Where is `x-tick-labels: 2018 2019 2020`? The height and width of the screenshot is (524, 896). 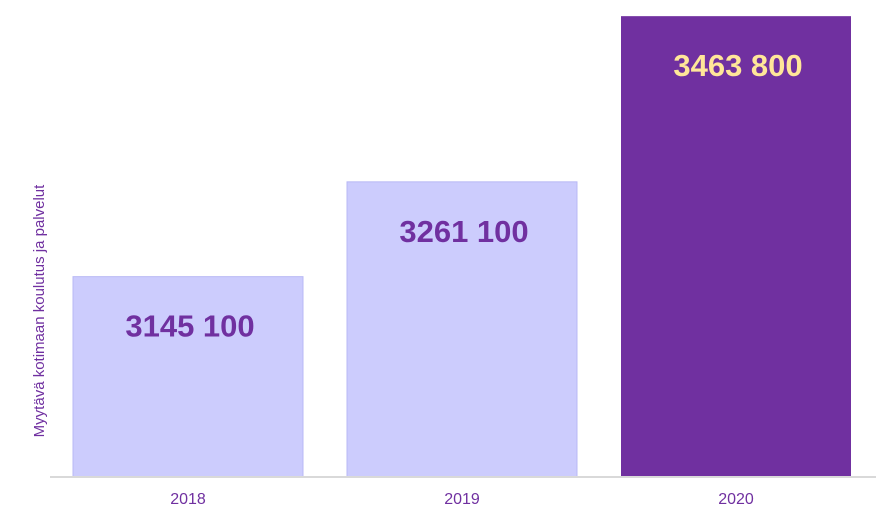 x-tick-labels: 2018 2019 2020 is located at coordinates (462, 499).